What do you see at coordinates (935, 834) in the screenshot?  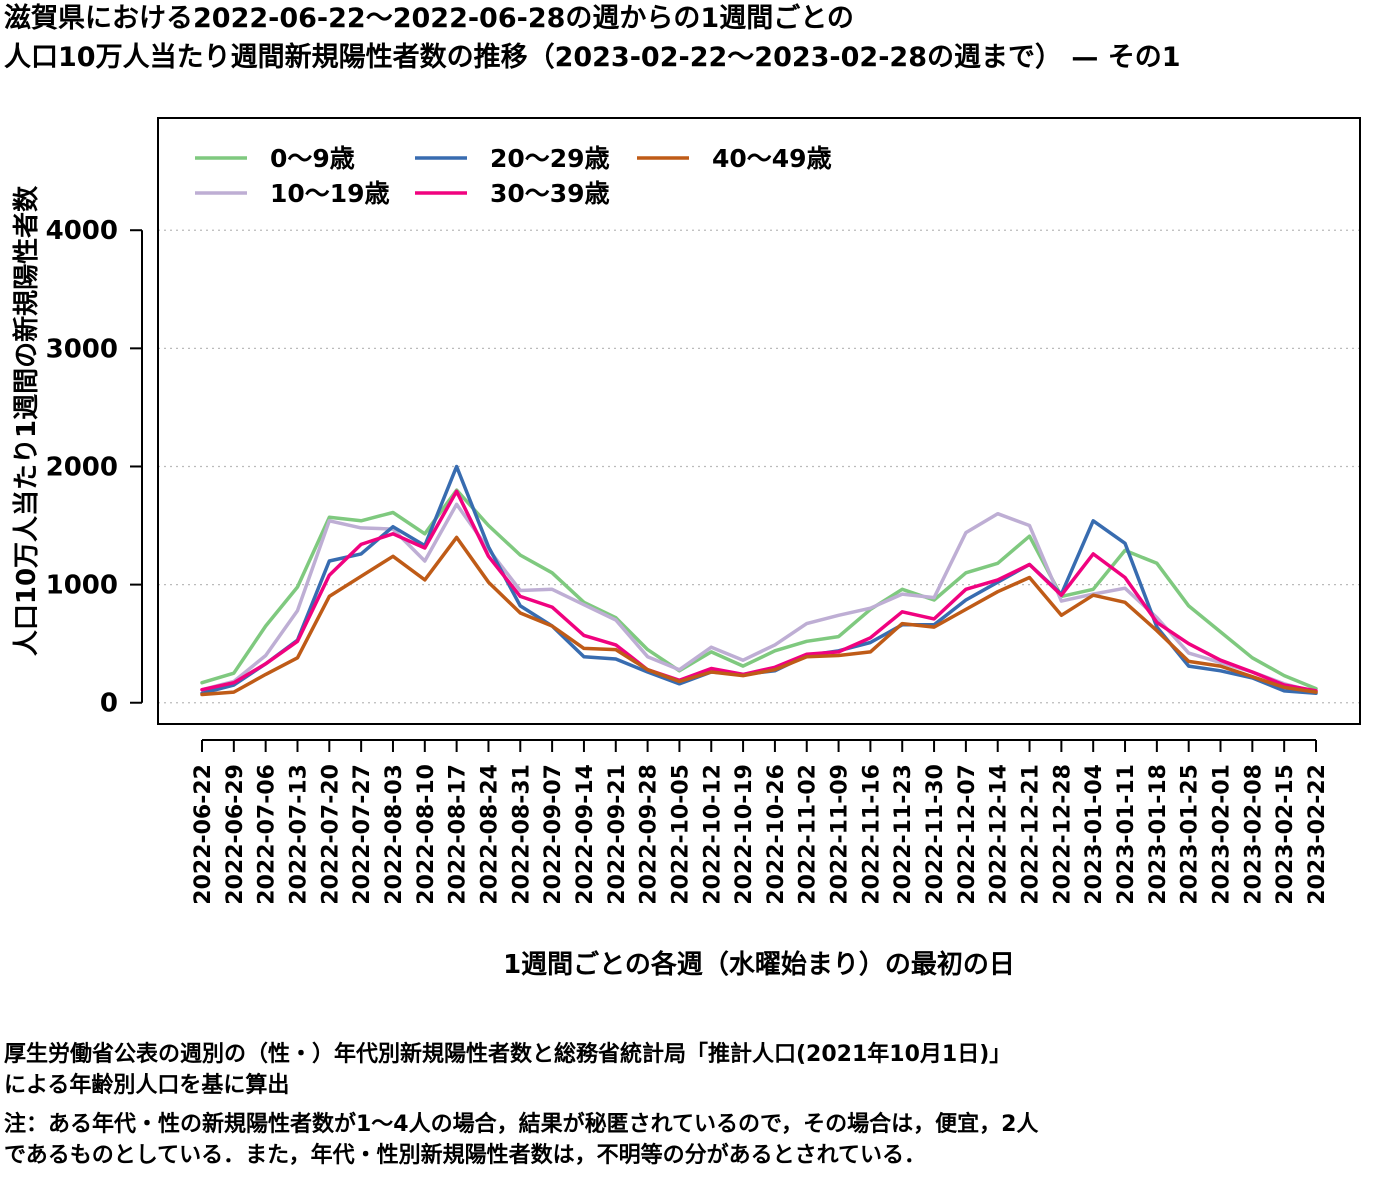 I see `x-tick-label: 2022-11-30` at bounding box center [935, 834].